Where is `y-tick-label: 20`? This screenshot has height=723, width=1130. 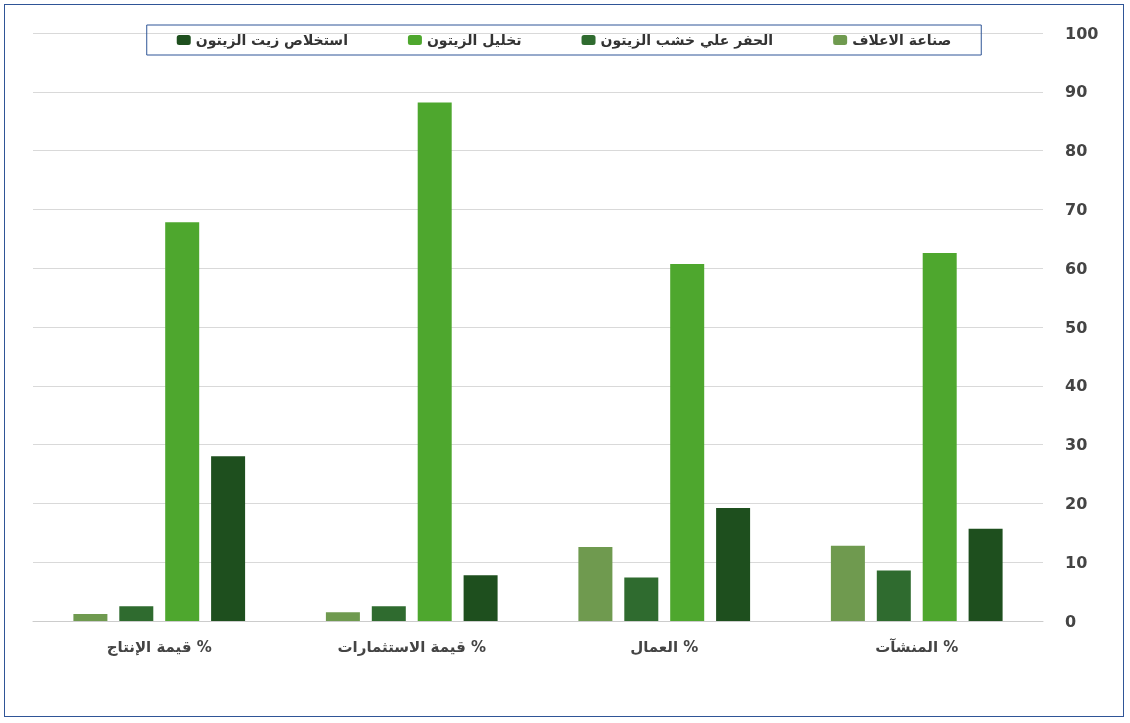 y-tick-label: 20 is located at coordinates (1076, 503).